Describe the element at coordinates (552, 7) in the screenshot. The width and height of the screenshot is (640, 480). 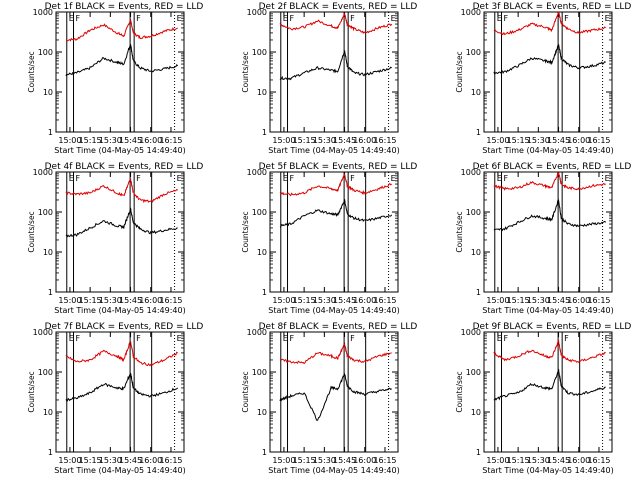
I see `panel-title: Det 3f BLACK = Events, RED = LLD` at that location.